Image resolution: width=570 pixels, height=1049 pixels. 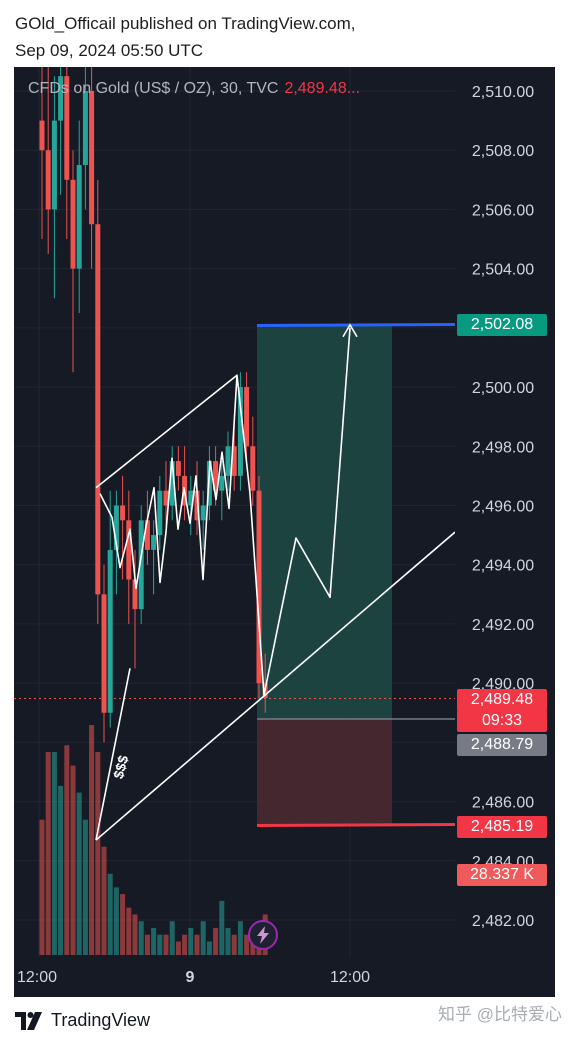 I want to click on loss-zone, so click(x=324, y=772).